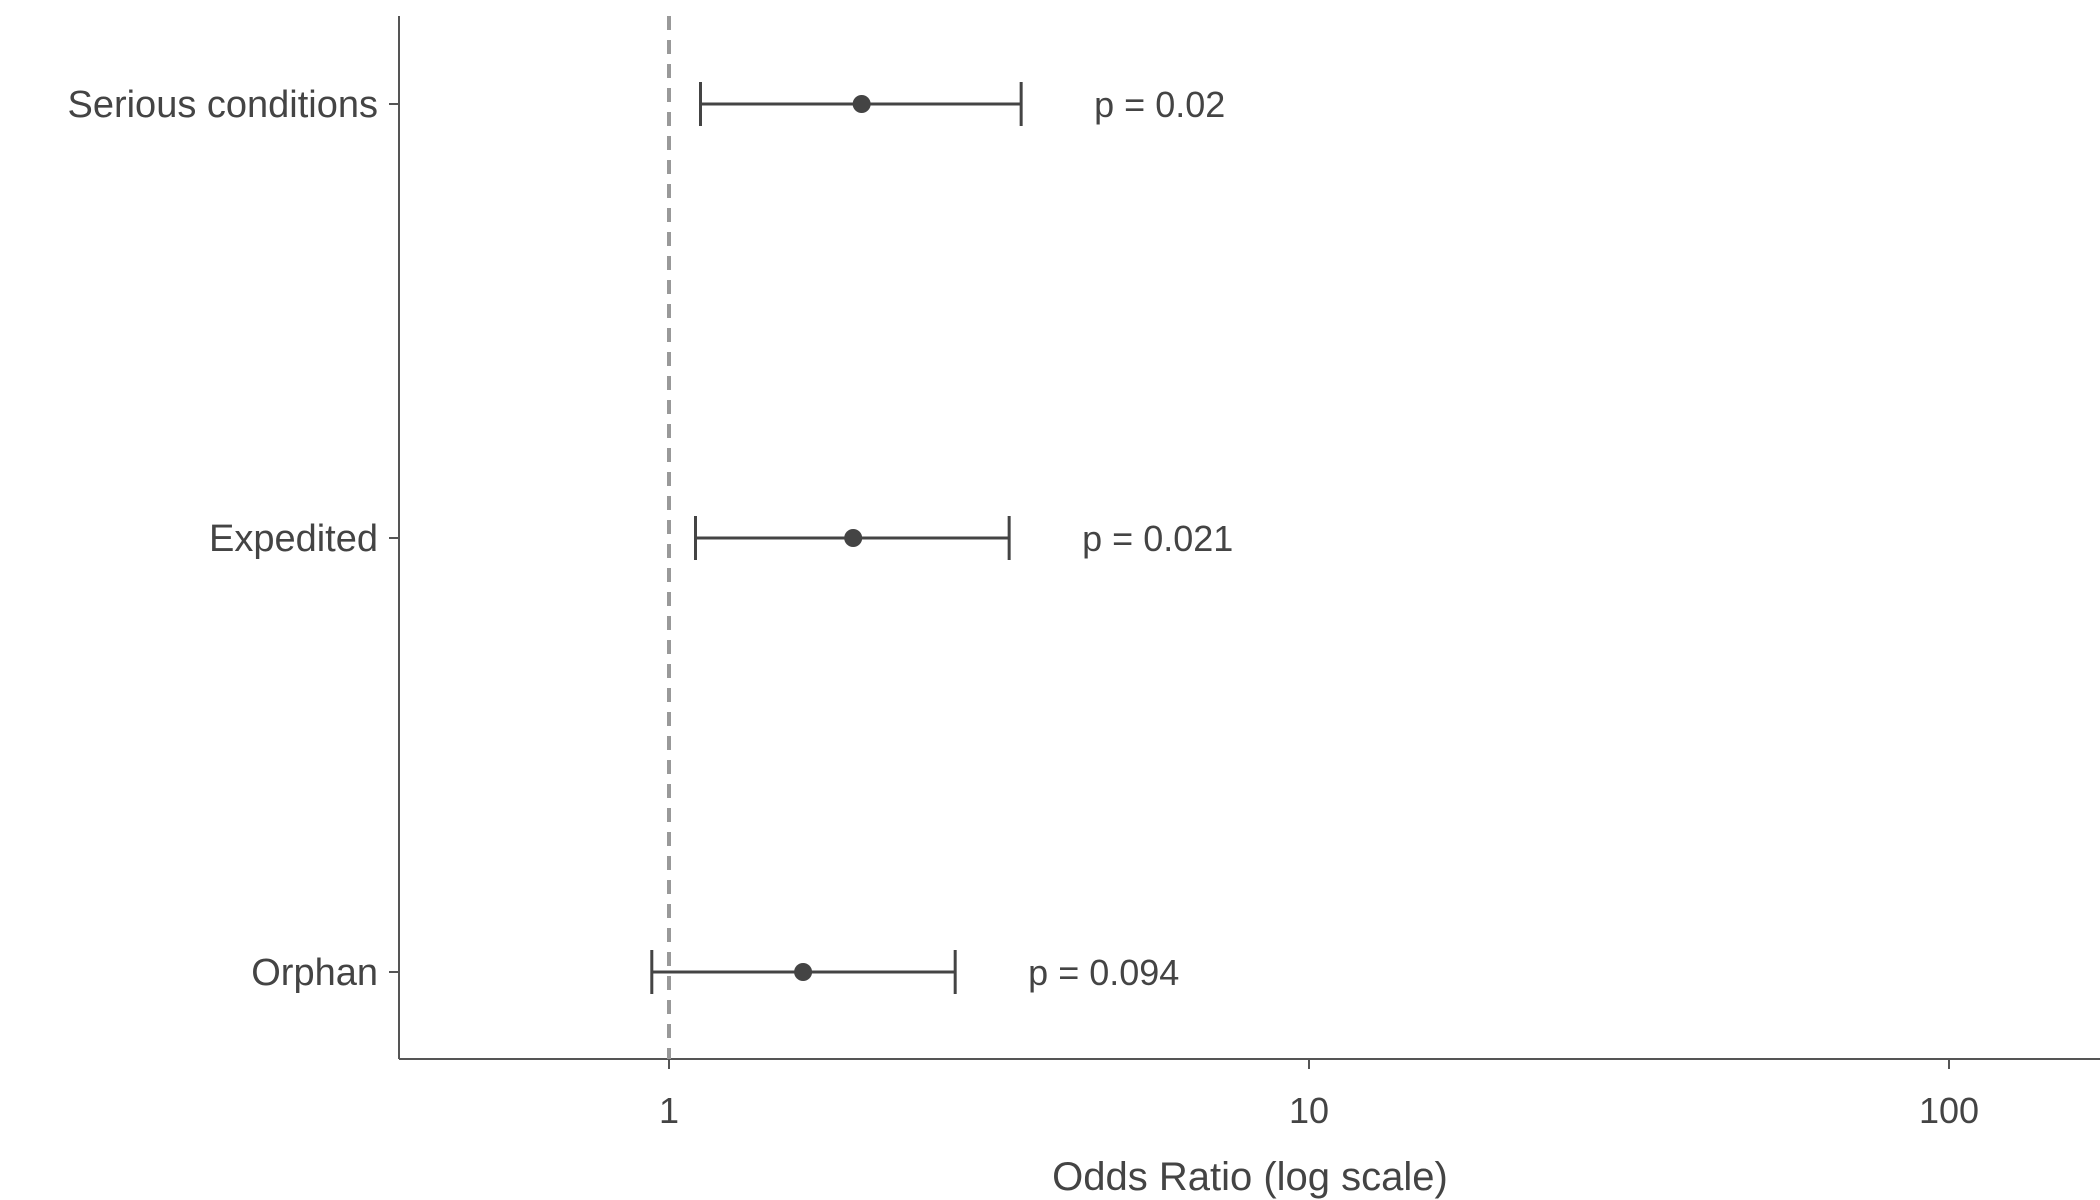 The image size is (2100, 1200). I want to click on y-tick-label: Serious conditions, so click(222, 105).